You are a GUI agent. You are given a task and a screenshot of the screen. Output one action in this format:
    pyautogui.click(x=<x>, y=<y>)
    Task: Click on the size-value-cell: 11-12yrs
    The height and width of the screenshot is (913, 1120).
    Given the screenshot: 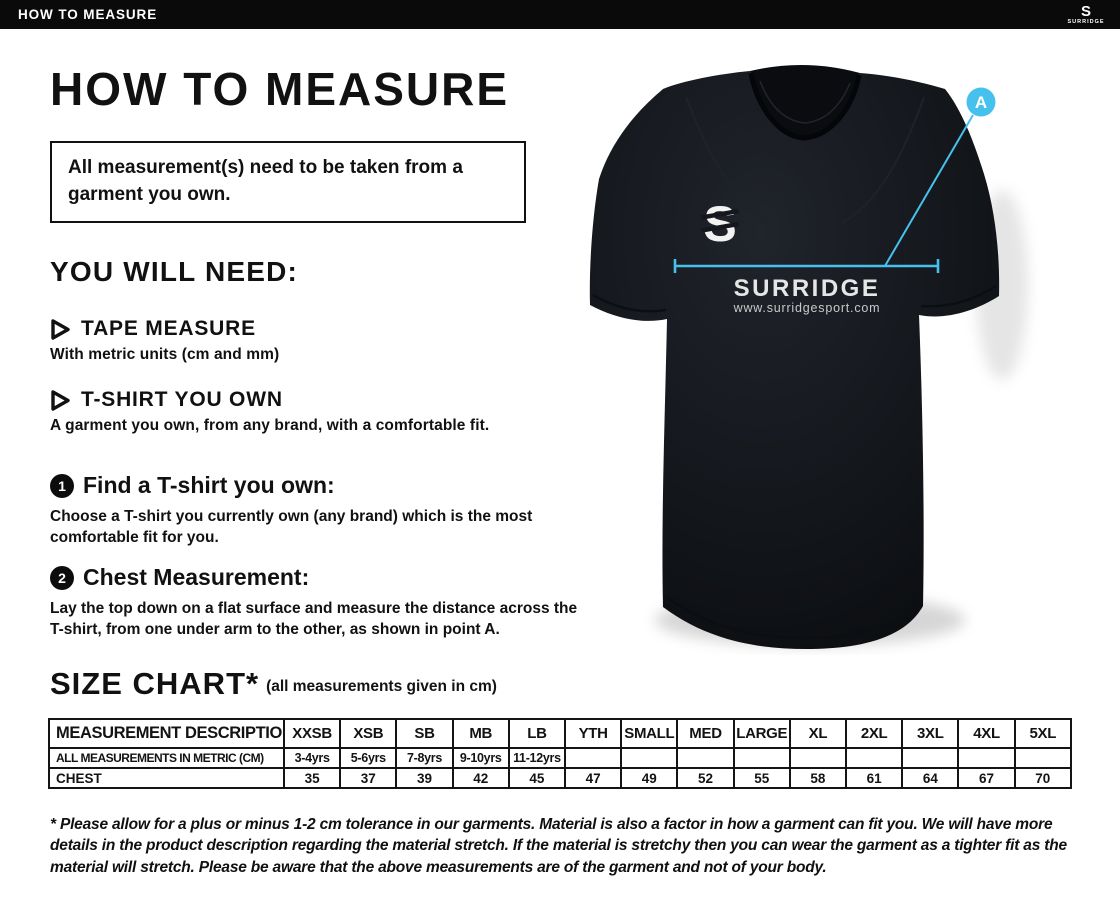 What is the action you would take?
    pyautogui.click(x=537, y=758)
    